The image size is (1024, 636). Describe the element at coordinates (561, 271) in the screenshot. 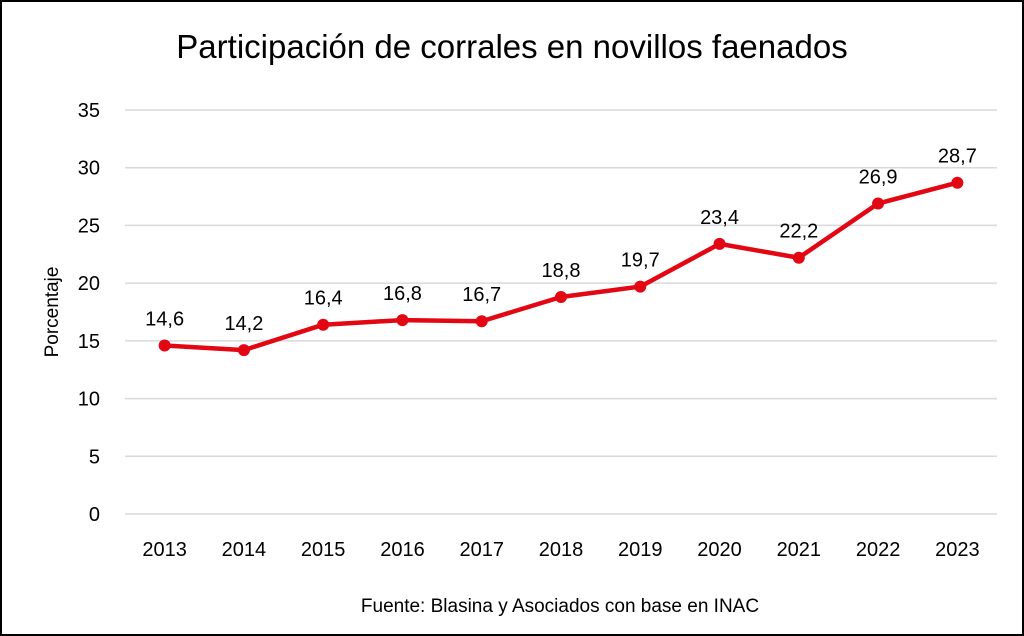

I see `data-label: 18,8` at that location.